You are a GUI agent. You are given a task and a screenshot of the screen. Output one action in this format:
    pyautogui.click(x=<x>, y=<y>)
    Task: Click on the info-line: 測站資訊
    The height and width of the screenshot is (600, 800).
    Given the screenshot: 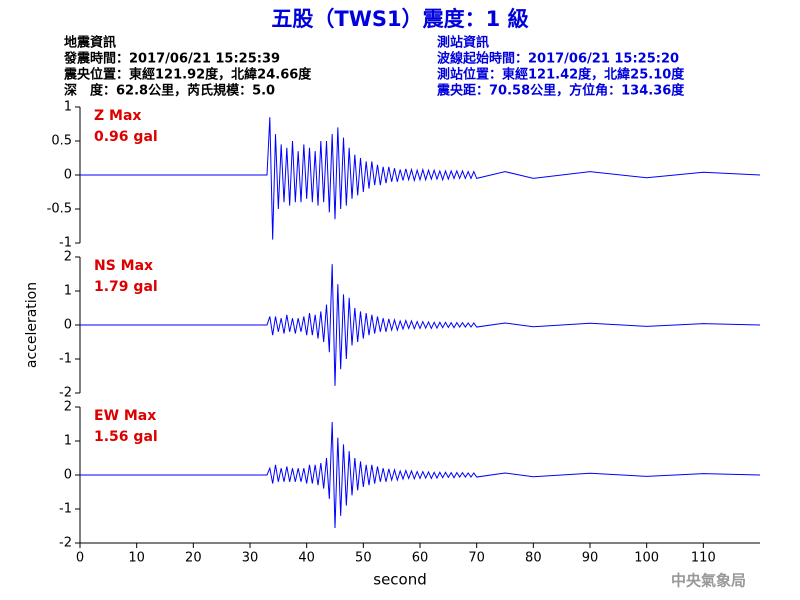 What is the action you would take?
    pyautogui.click(x=463, y=43)
    